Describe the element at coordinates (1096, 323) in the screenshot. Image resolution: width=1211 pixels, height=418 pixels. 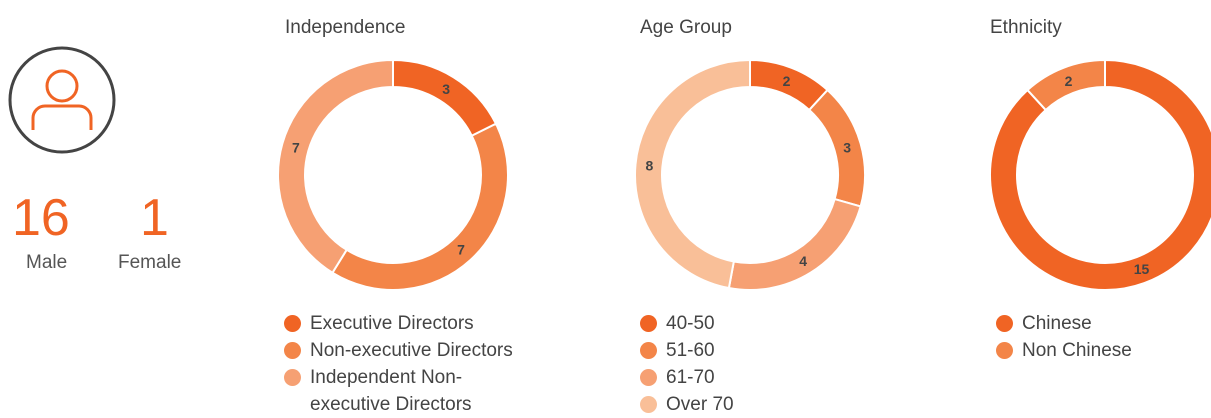
I see `legend-item: Chinese` at that location.